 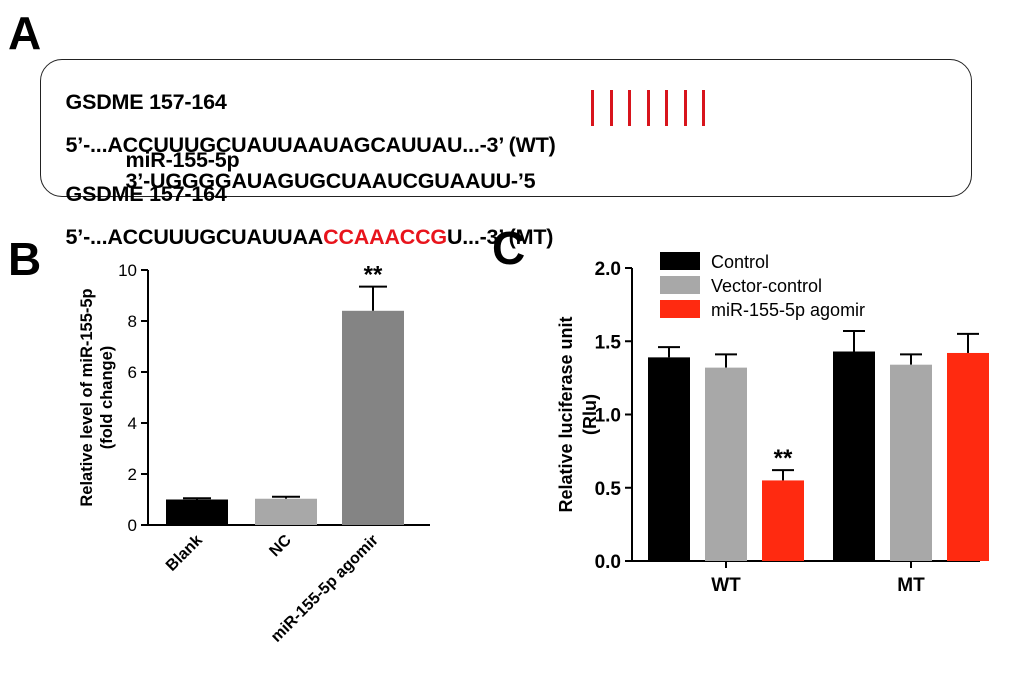 I want to click on y-tick-label: 0.0, so click(x=608, y=562).